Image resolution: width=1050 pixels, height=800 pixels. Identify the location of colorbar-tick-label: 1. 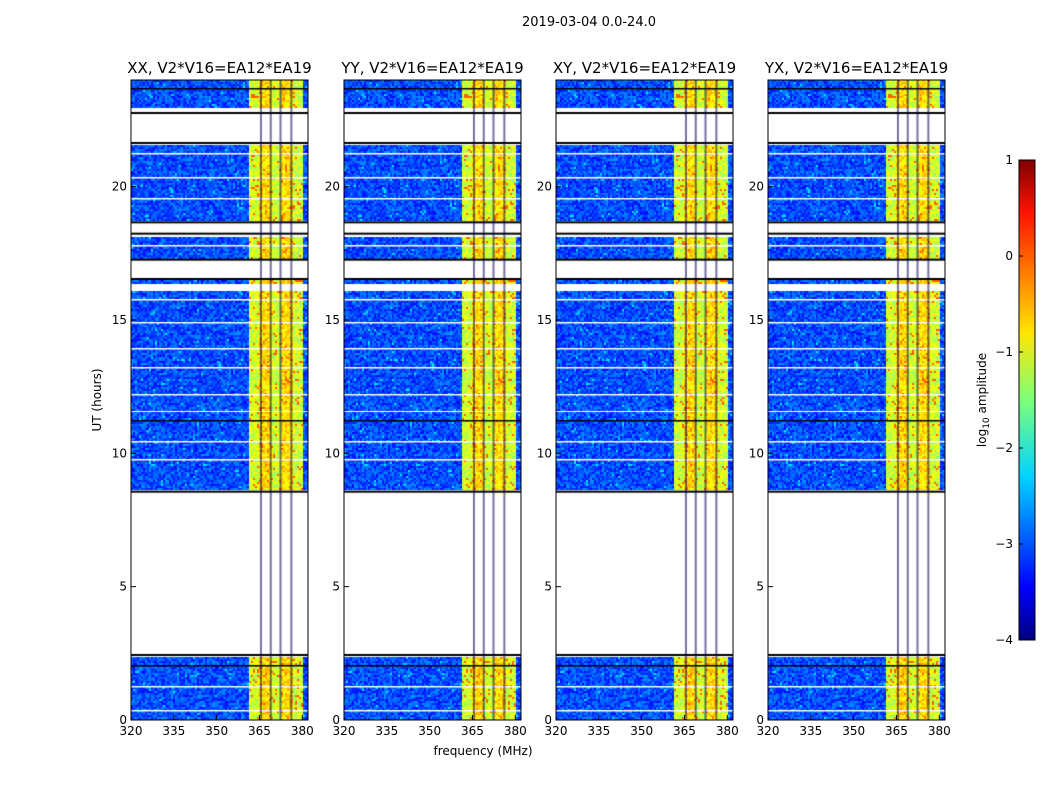
(1009, 160).